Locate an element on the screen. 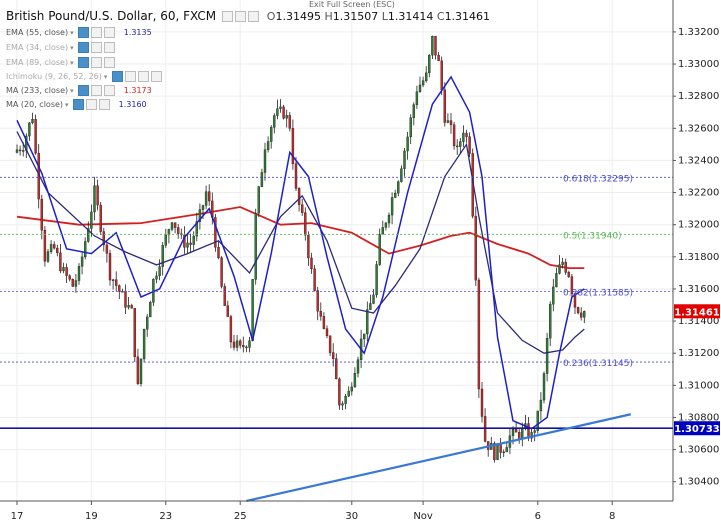 The width and height of the screenshot is (721, 525). trendline-path is located at coordinates (439, 458).